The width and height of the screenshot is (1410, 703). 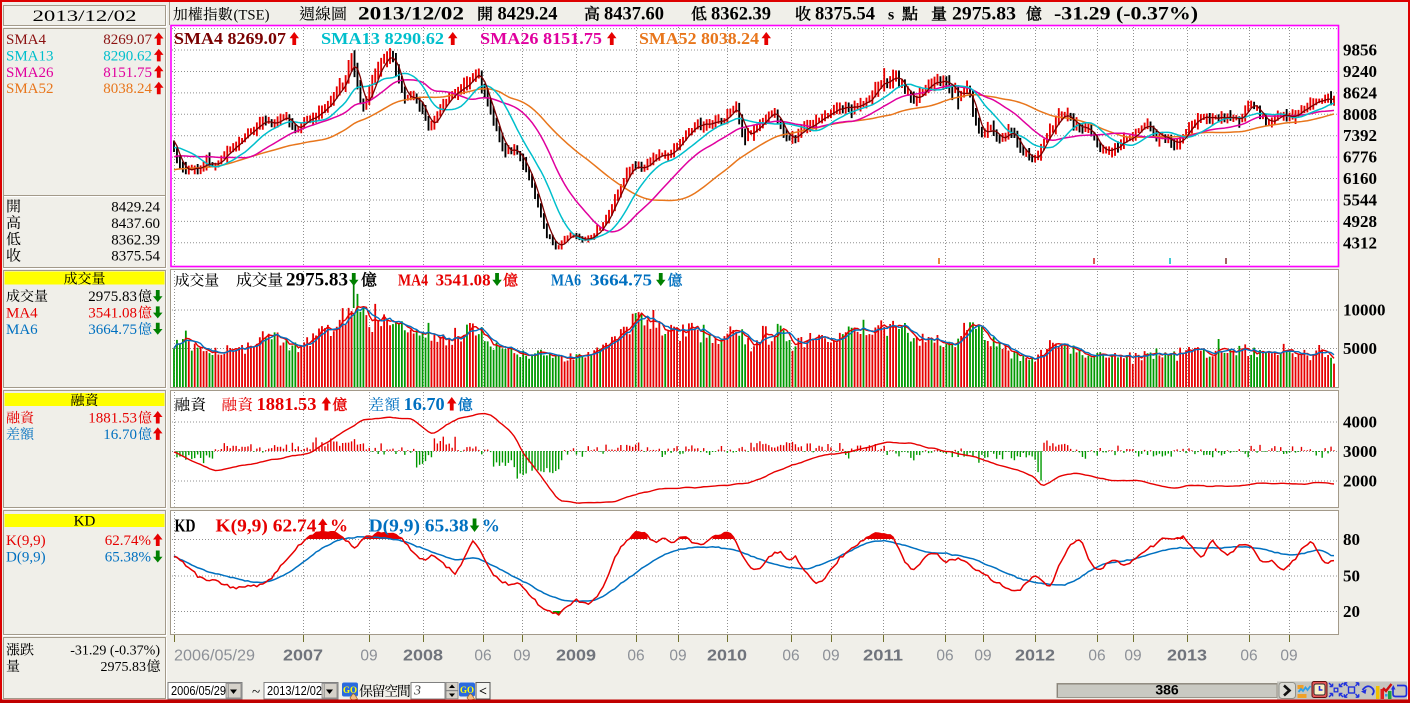 What do you see at coordinates (382, 38) in the screenshot?
I see `svg-text: SMA13 8290.62` at bounding box center [382, 38].